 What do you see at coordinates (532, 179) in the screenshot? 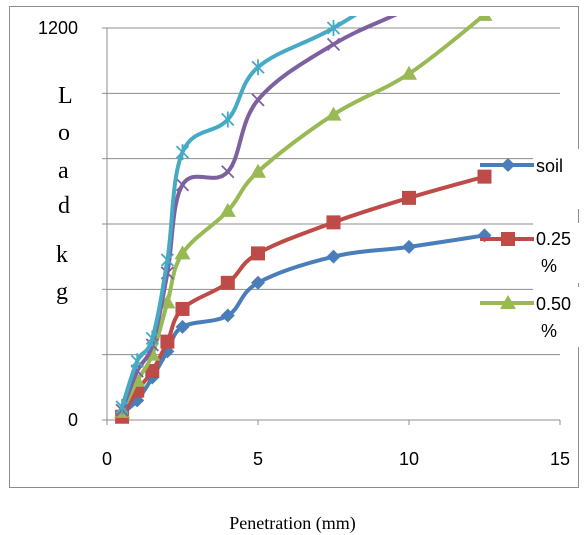
I see `legend-entry: soil` at bounding box center [532, 179].